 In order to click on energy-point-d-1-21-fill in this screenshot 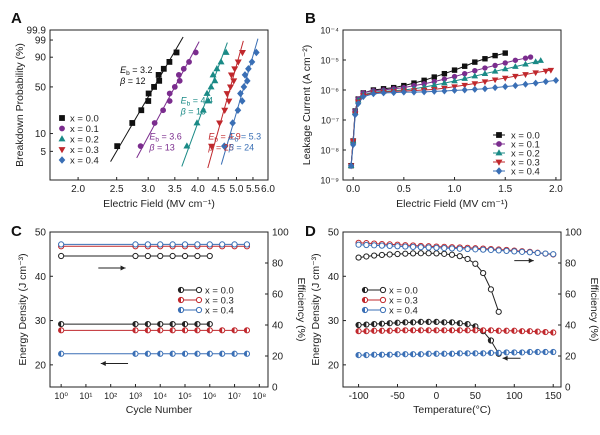, I will do `click(521, 331)`.